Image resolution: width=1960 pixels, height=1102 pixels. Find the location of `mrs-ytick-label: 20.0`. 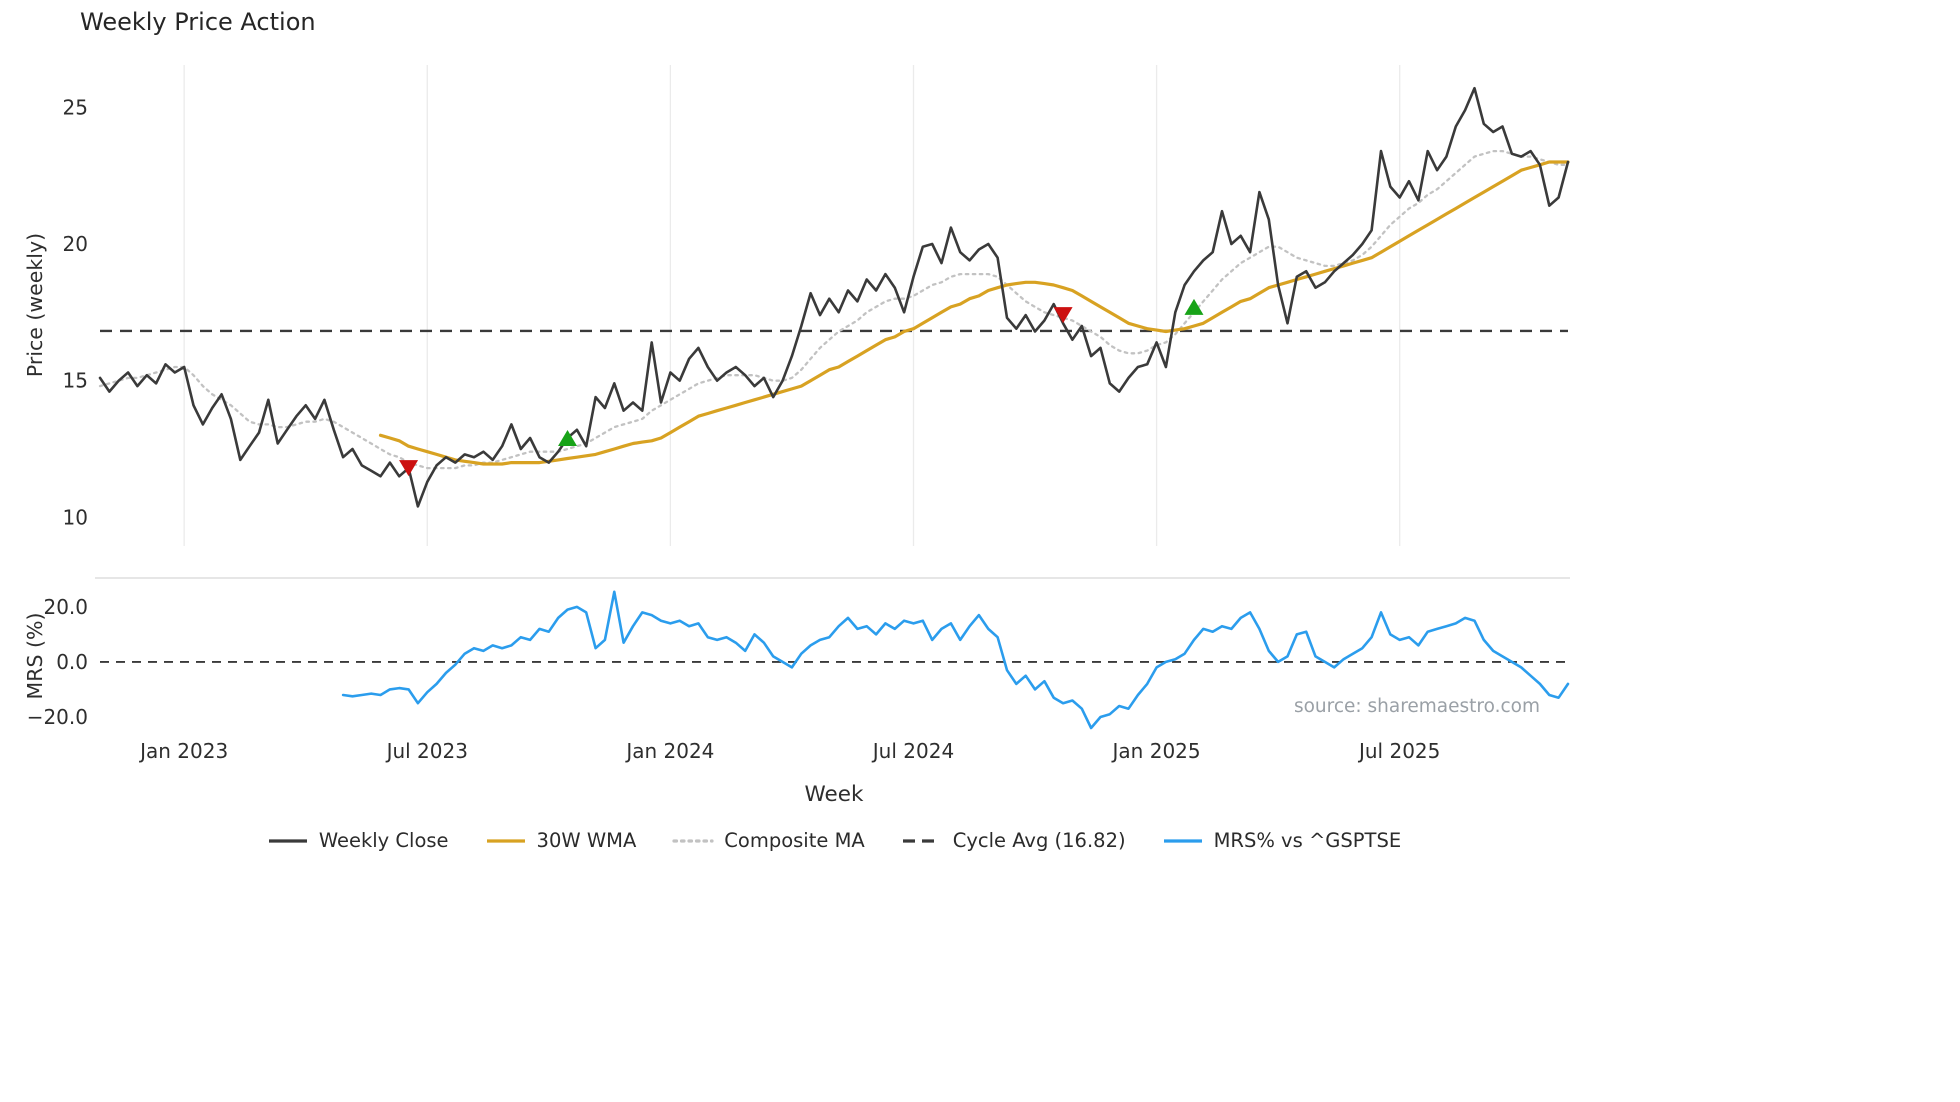

mrs-ytick-label: 20.0 is located at coordinates (65, 607).